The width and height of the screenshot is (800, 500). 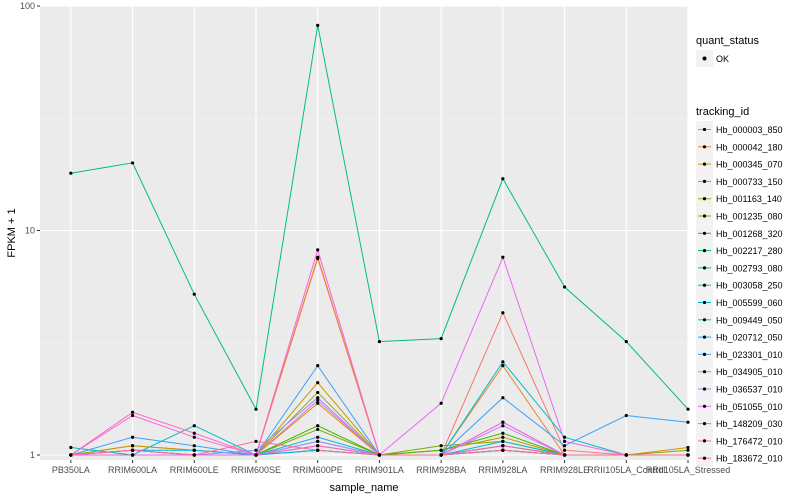 What do you see at coordinates (749, 407) in the screenshot?
I see `legend-label: Hb_051055_010` at bounding box center [749, 407].